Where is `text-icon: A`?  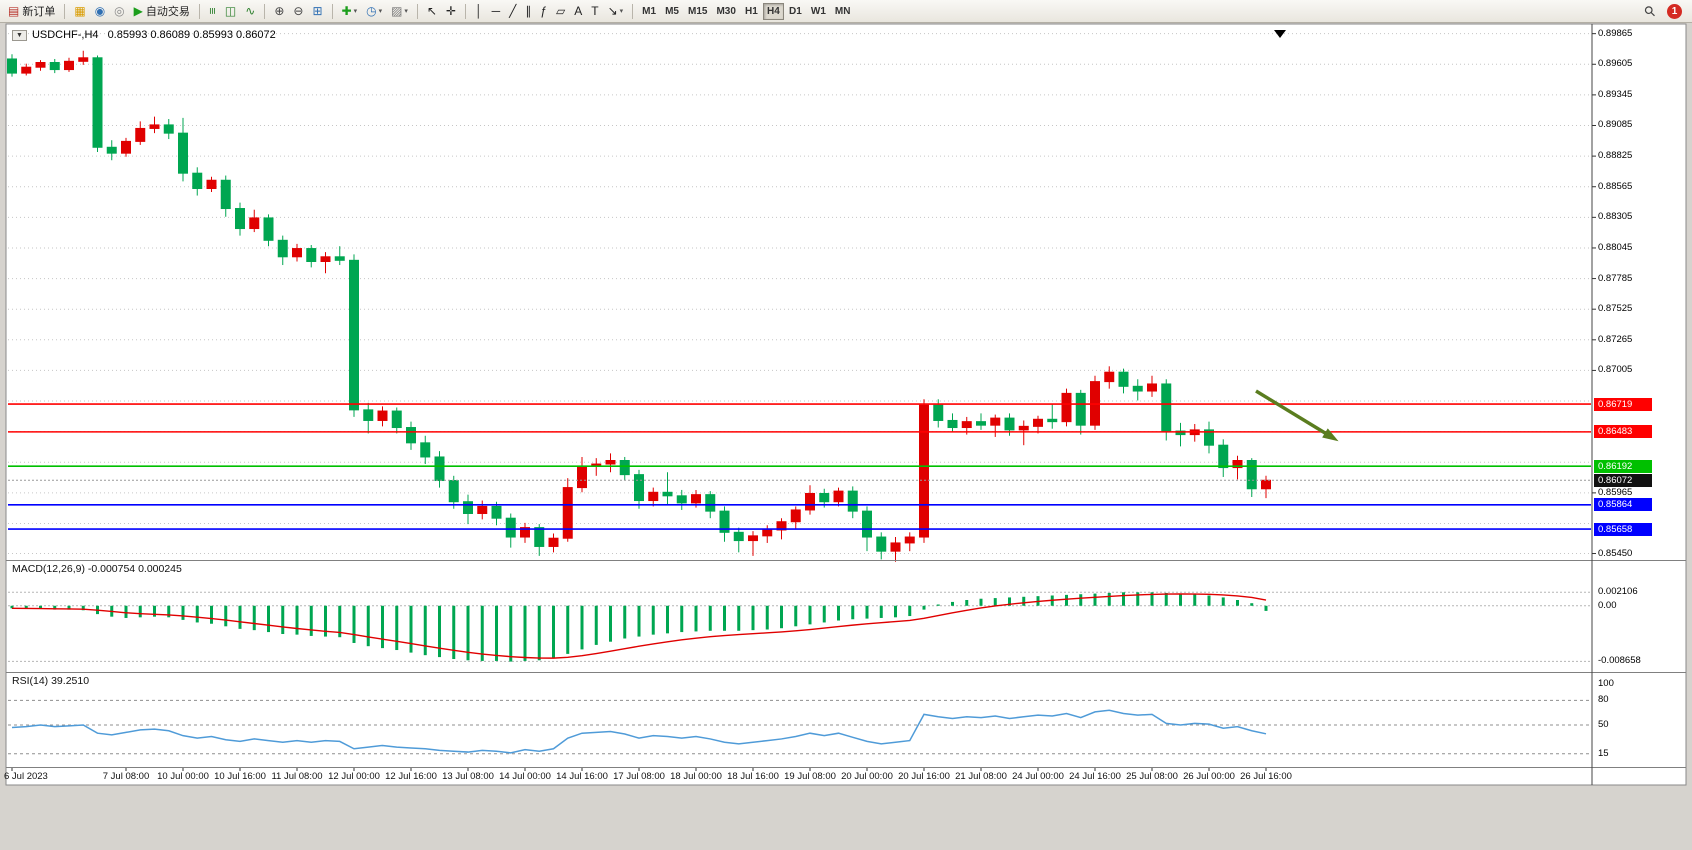 text-icon: A is located at coordinates (578, 11).